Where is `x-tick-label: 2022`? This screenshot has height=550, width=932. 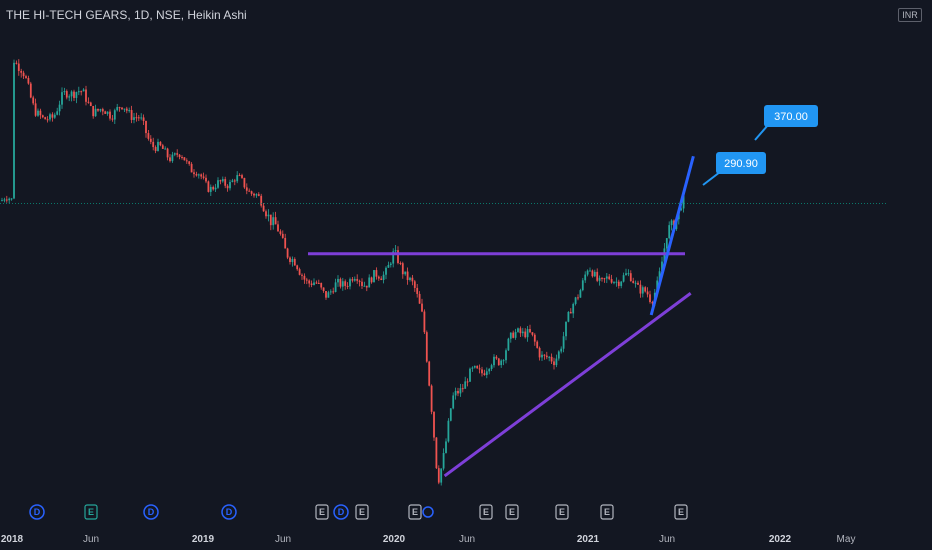
x-tick-label: 2022 is located at coordinates (780, 539).